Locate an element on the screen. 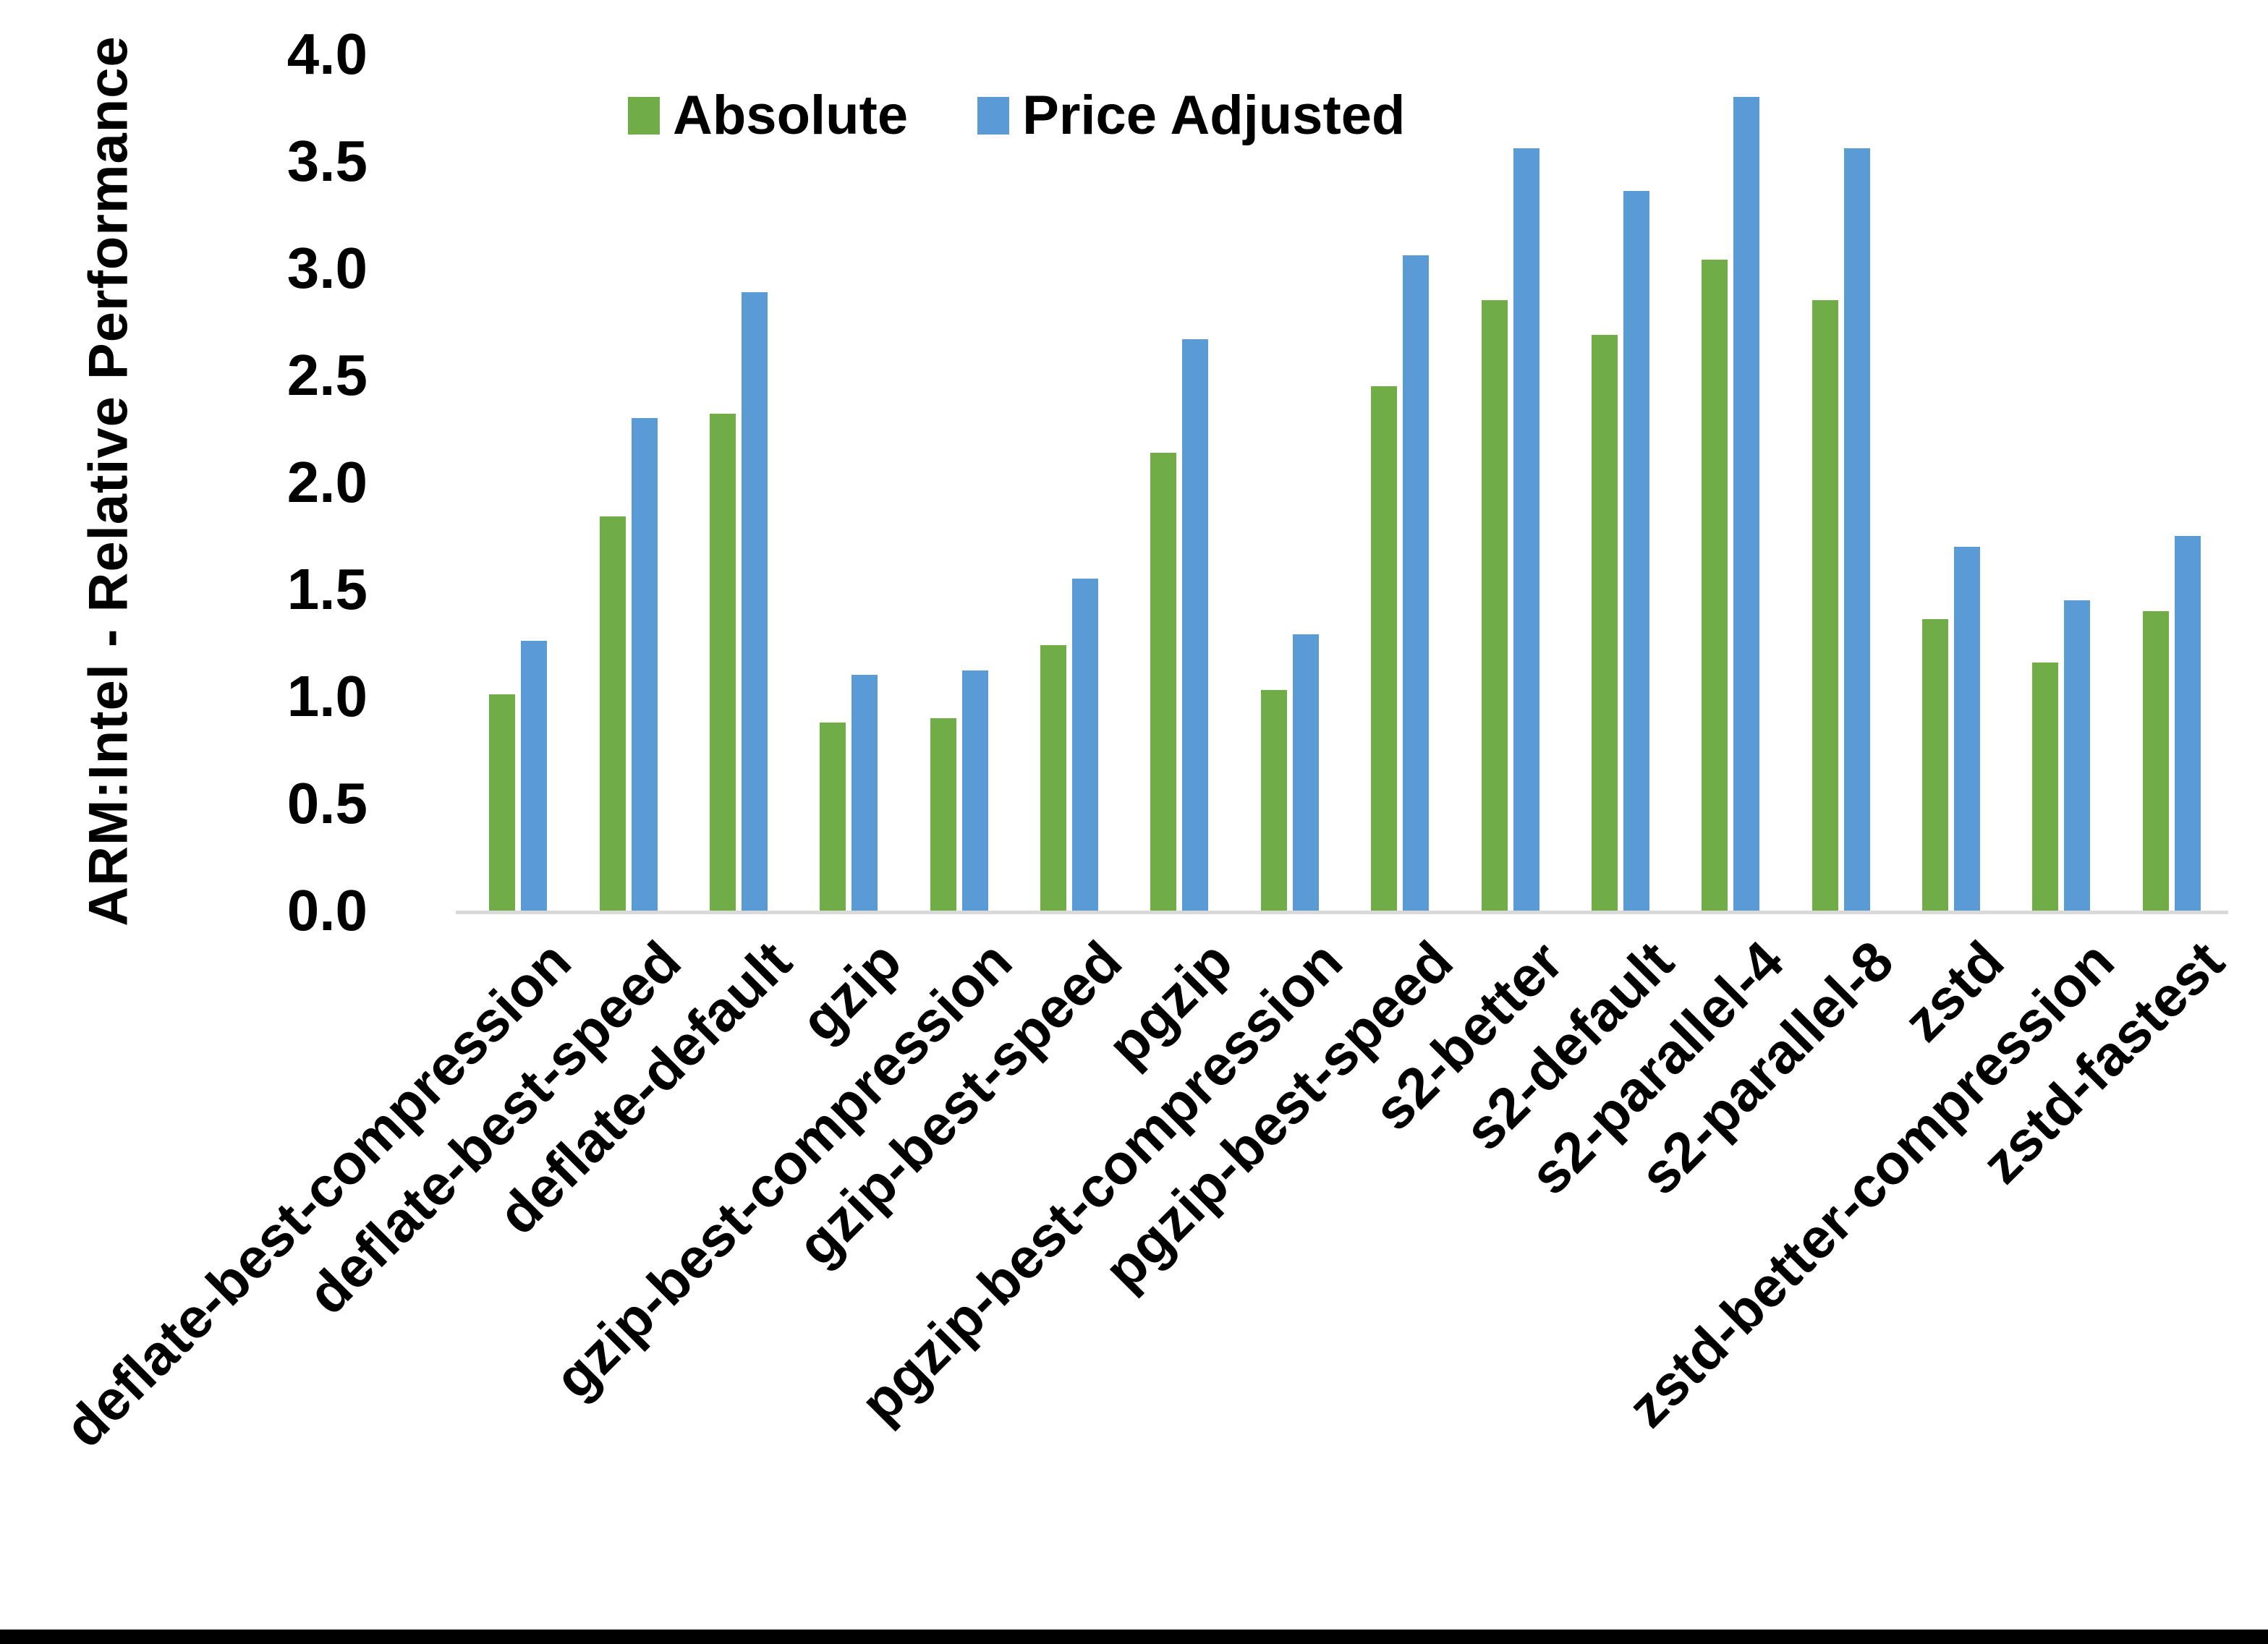  legend-label-absolute: Absolute is located at coordinates (791, 115).